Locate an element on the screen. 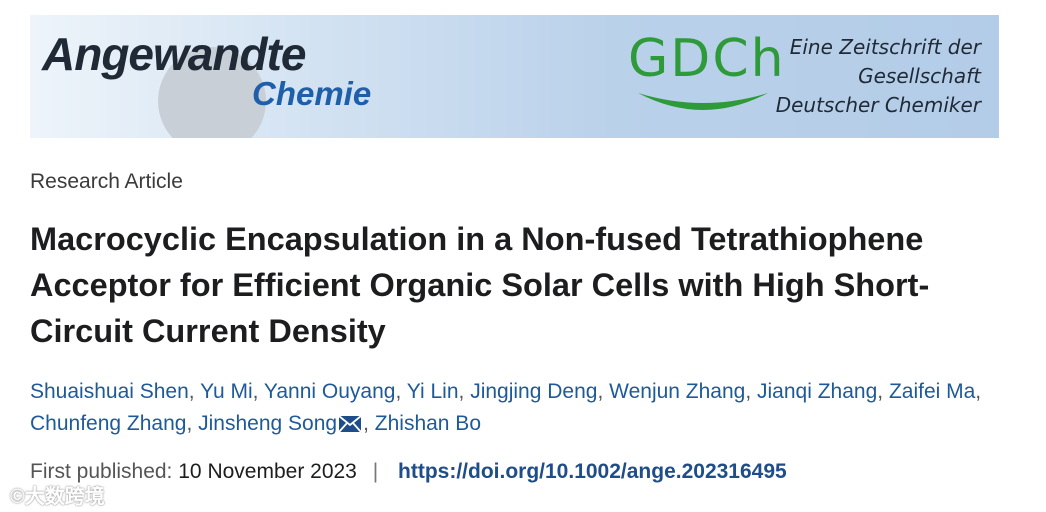 Image resolution: width=1046 pixels, height=512 pixels. article-type: Research Article is located at coordinates (106, 181).